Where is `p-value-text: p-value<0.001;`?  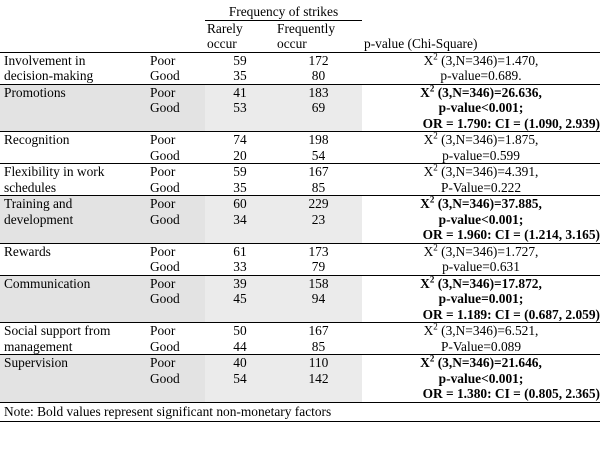
p-value-text: p-value<0.001; is located at coordinates (481, 219).